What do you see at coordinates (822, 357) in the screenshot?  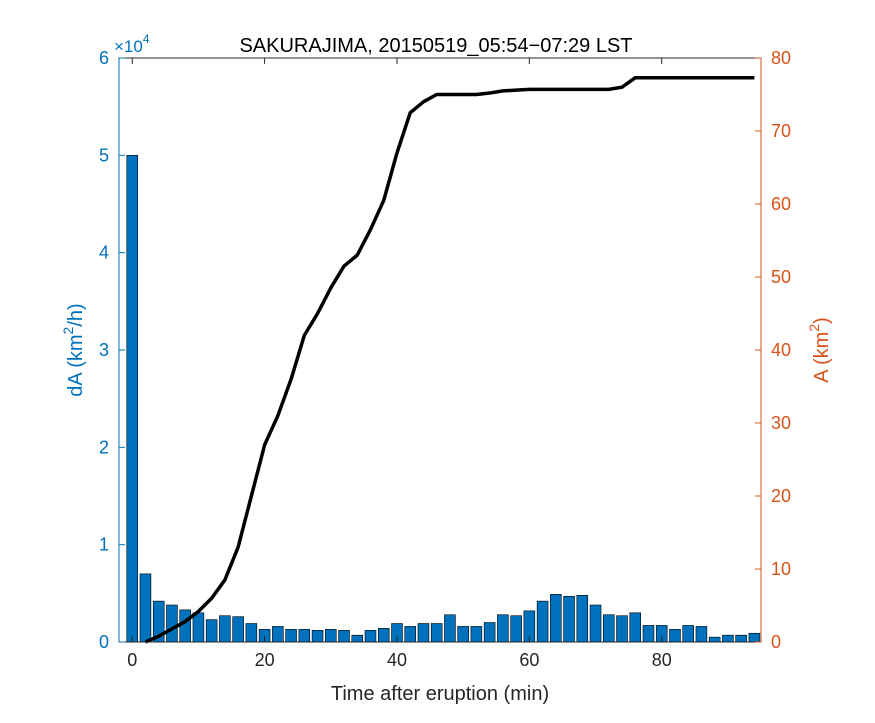 I see `right-axis-label-base: A (km` at bounding box center [822, 357].